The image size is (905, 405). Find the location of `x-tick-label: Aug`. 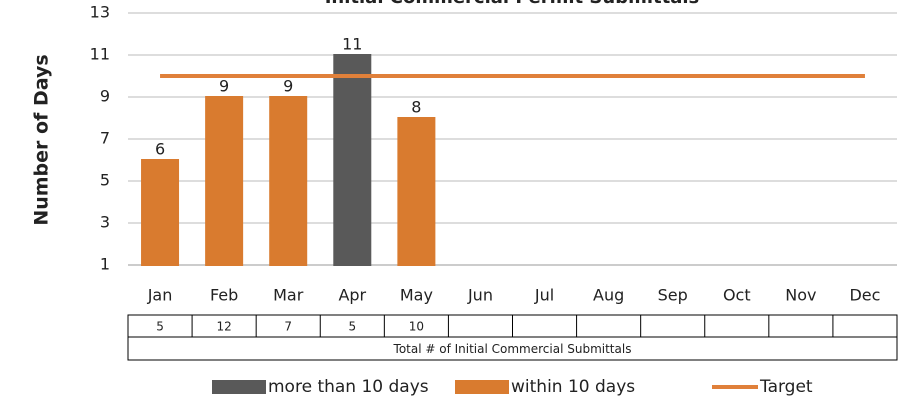

x-tick-label: Aug is located at coordinates (608, 295).